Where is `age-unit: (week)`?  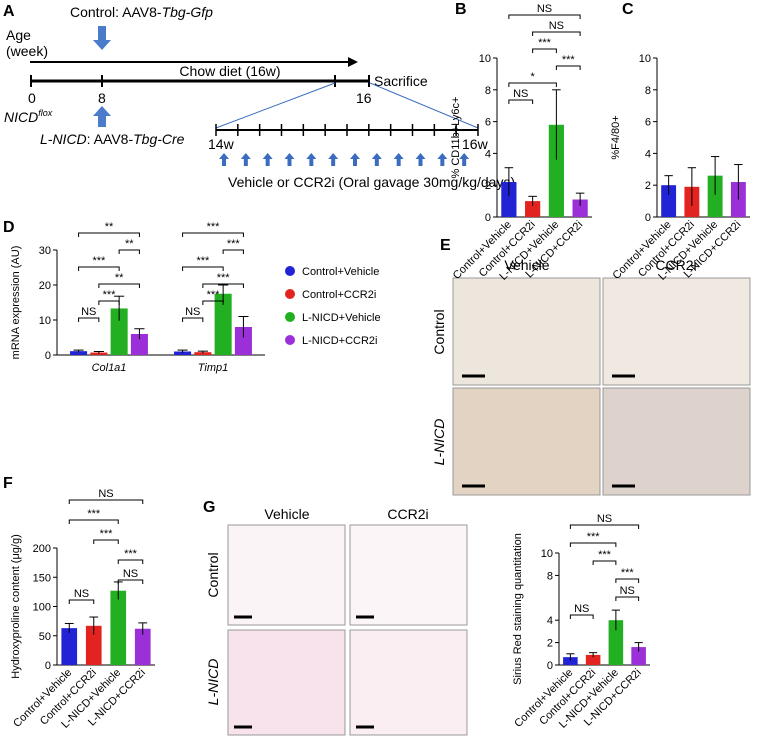
age-unit: (week) is located at coordinates (27, 51).